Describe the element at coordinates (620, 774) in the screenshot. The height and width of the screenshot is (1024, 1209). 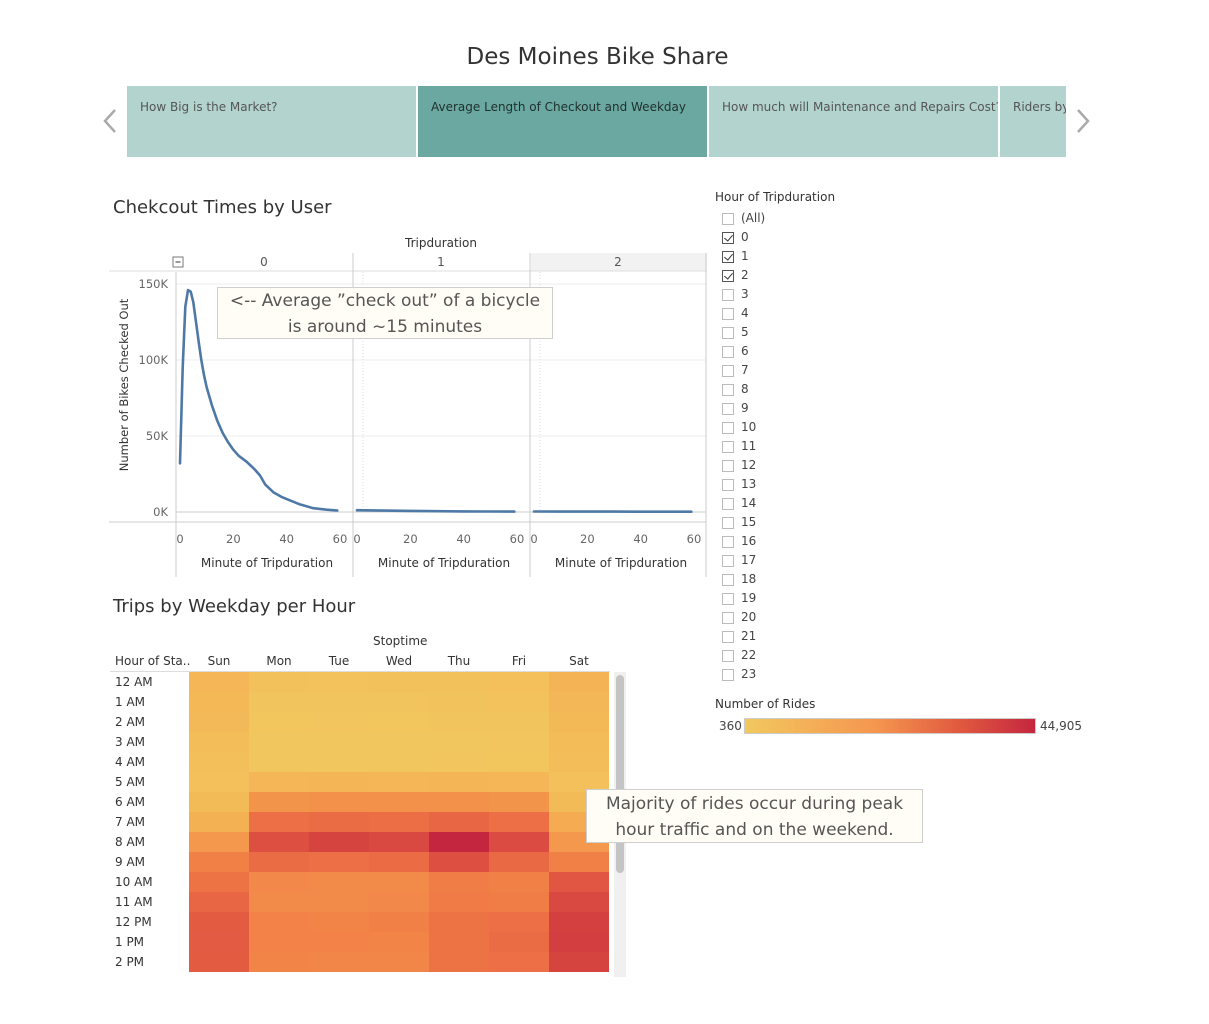
I see `heatmap-scrollbar-thumb` at that location.